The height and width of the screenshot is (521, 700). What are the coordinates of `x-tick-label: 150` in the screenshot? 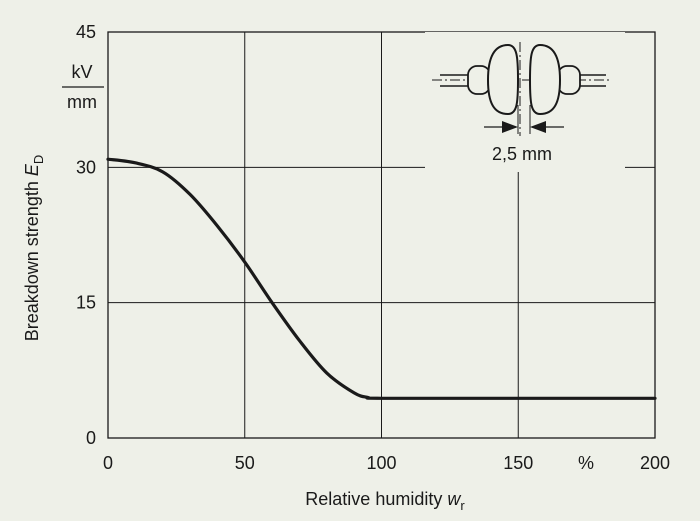 It's located at (518, 463).